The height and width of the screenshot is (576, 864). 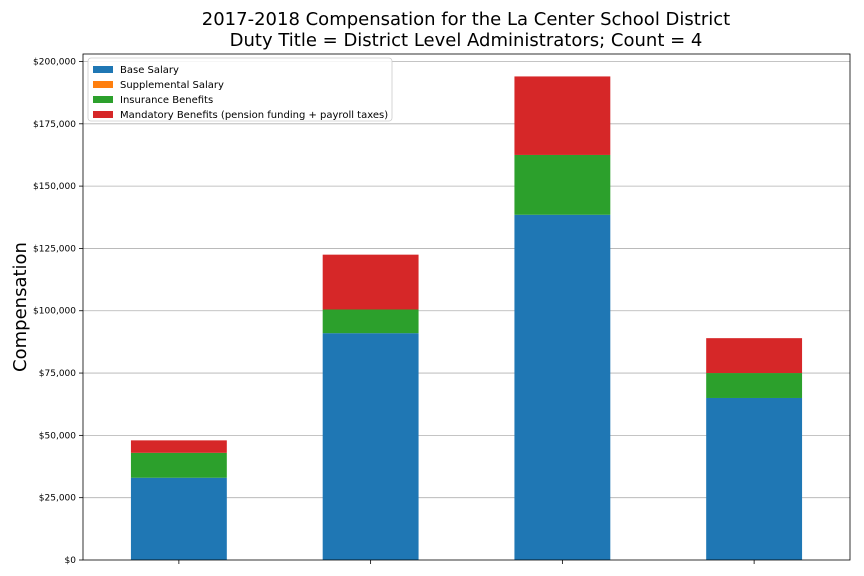 What do you see at coordinates (57, 374) in the screenshot?
I see `y-tick-label: $75,000` at bounding box center [57, 374].